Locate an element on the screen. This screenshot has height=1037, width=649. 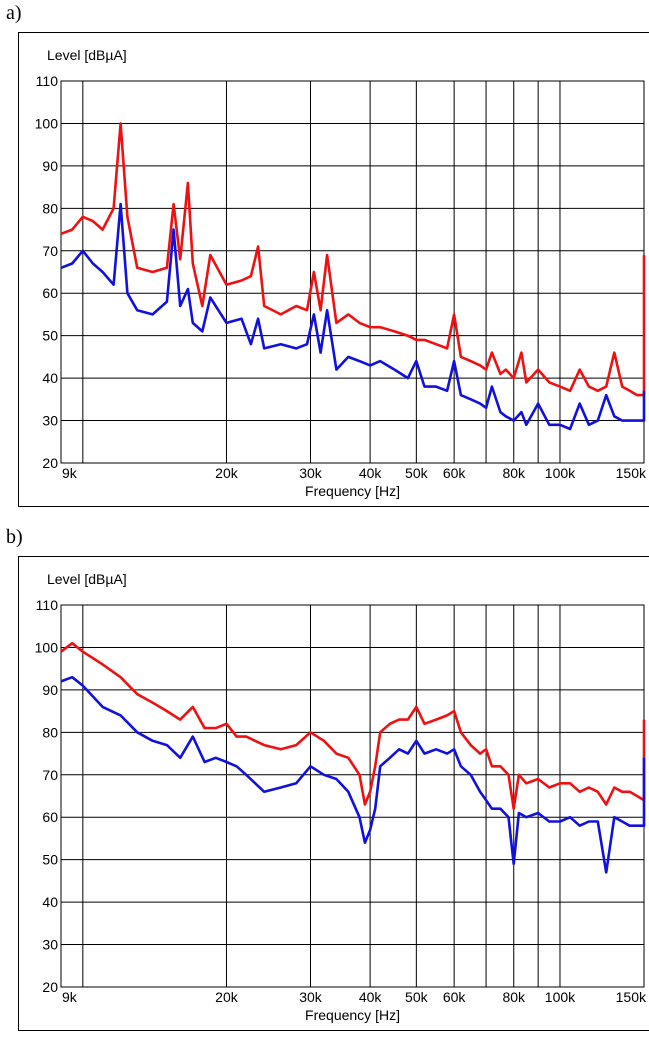
panel-b-label: b) is located at coordinates (14, 537).